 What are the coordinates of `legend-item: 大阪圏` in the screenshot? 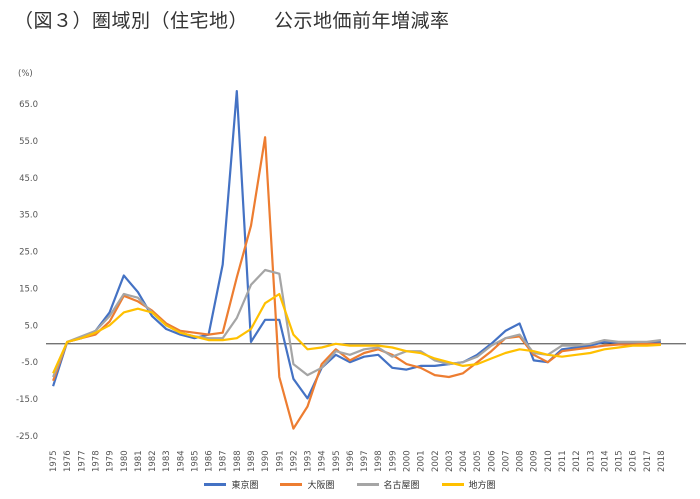 It's located at (307, 484).